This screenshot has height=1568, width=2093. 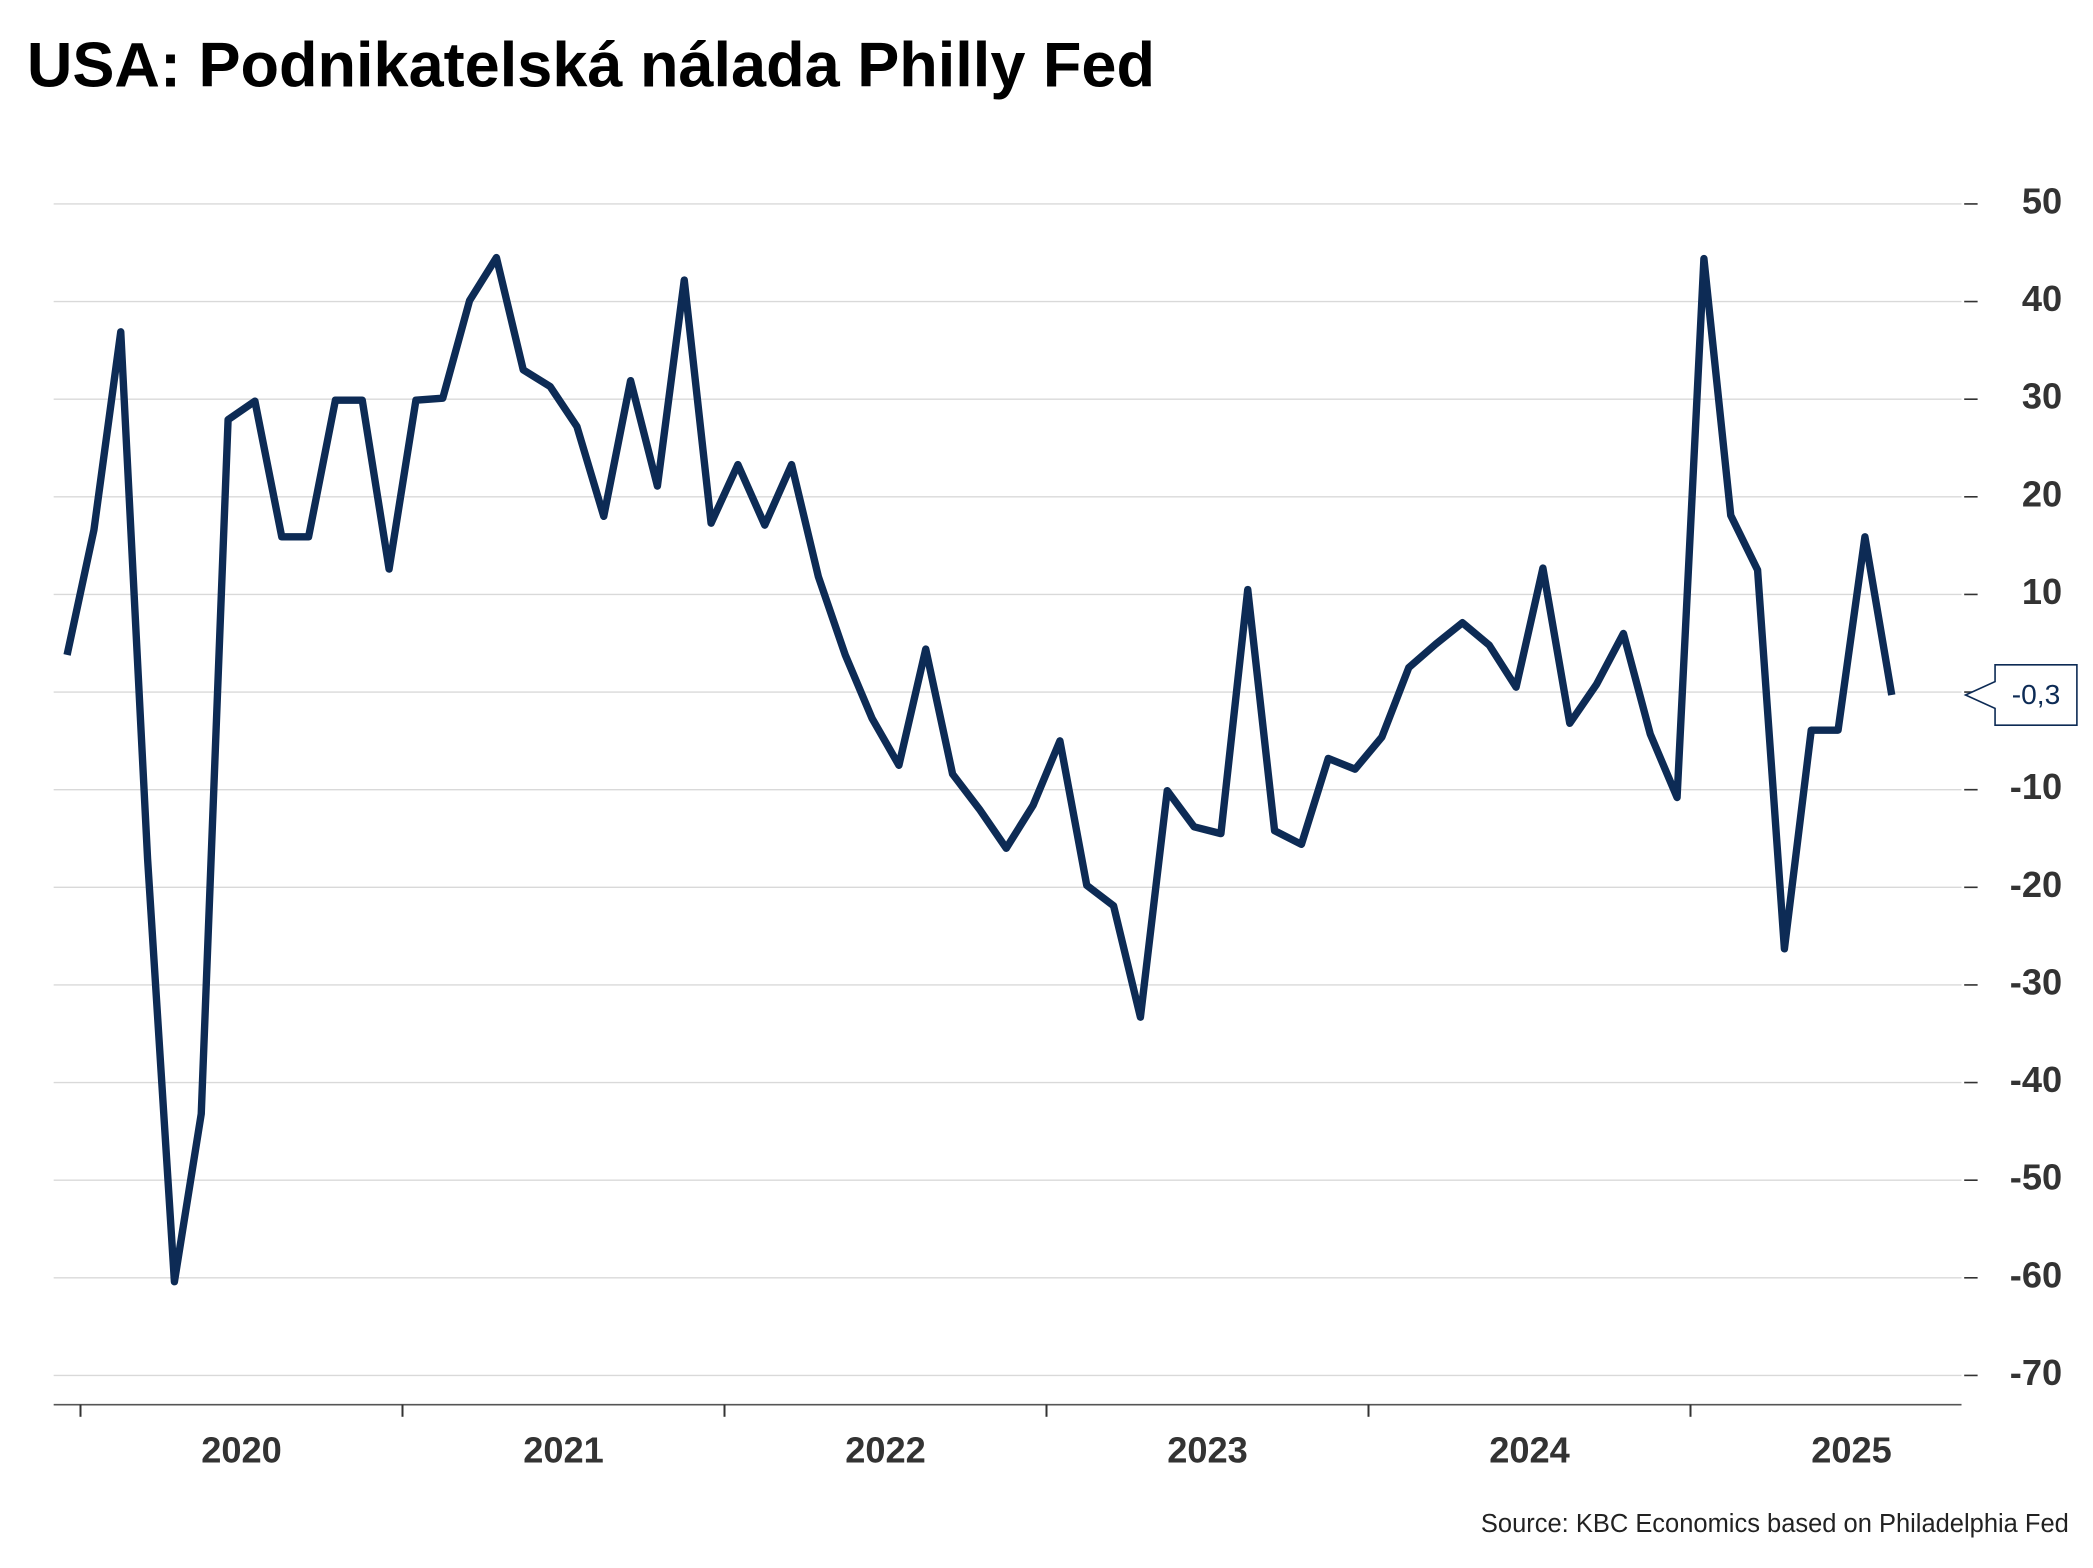 I want to click on value-callout, so click(x=2020, y=694).